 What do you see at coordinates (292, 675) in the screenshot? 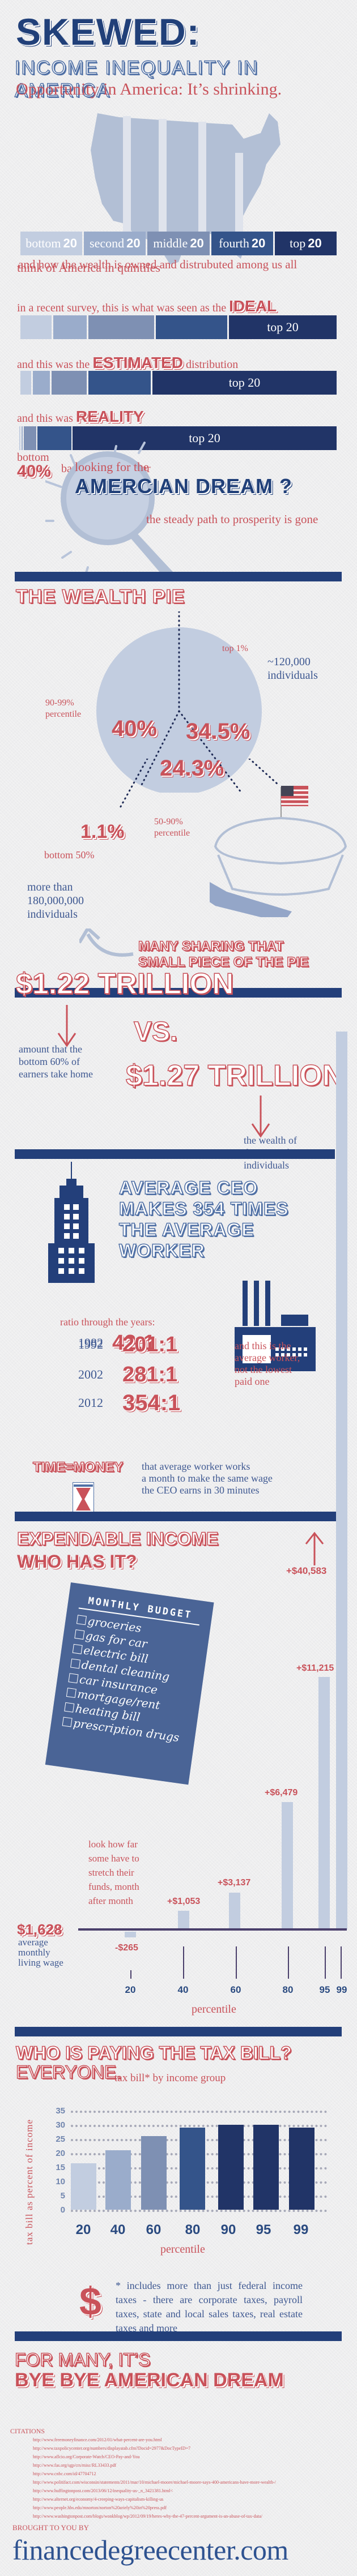
I see `top1-unit: individuals` at bounding box center [292, 675].